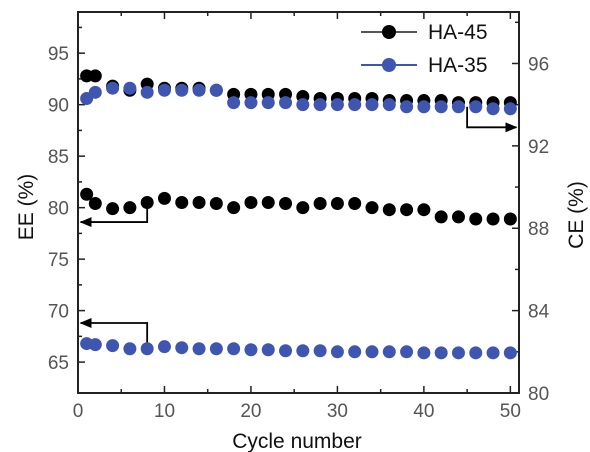  What do you see at coordinates (58, 209) in the screenshot?
I see `y-left-tick-label: 80` at bounding box center [58, 209].